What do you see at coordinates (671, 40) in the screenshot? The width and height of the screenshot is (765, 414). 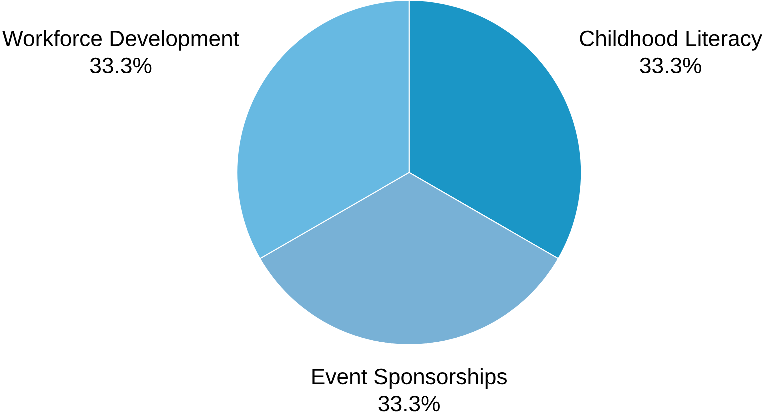 I see `slice-label: Childhood Literacy` at bounding box center [671, 40].